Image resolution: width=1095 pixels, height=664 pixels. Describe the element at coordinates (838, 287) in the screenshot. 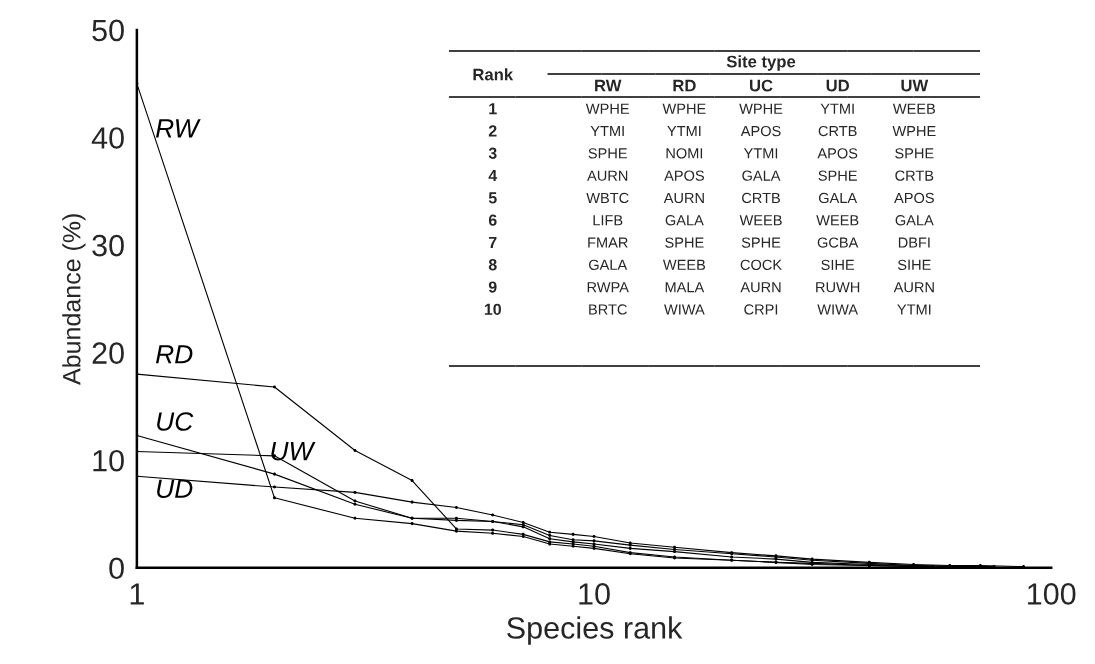

I see `annotation: RUWH` at that location.